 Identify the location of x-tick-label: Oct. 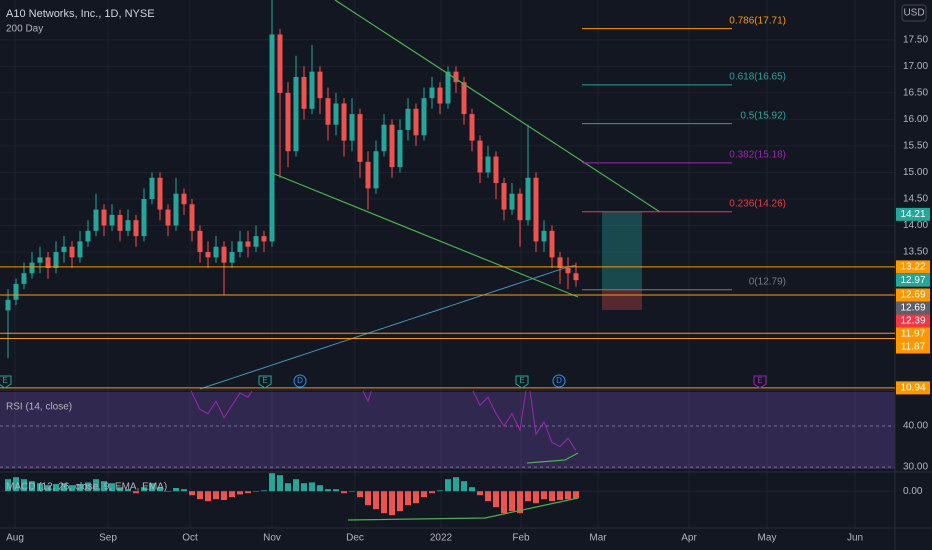
(190, 538).